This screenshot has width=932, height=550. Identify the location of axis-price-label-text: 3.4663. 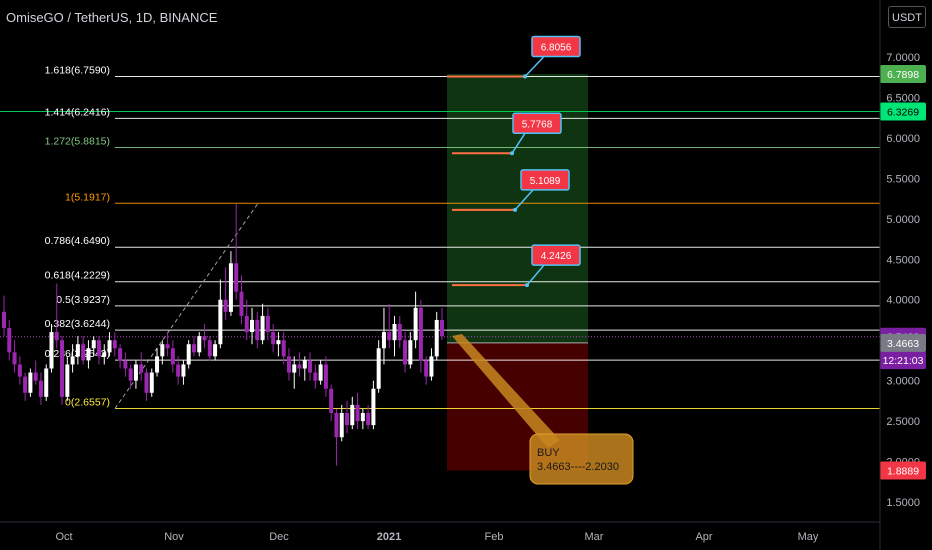
(903, 344).